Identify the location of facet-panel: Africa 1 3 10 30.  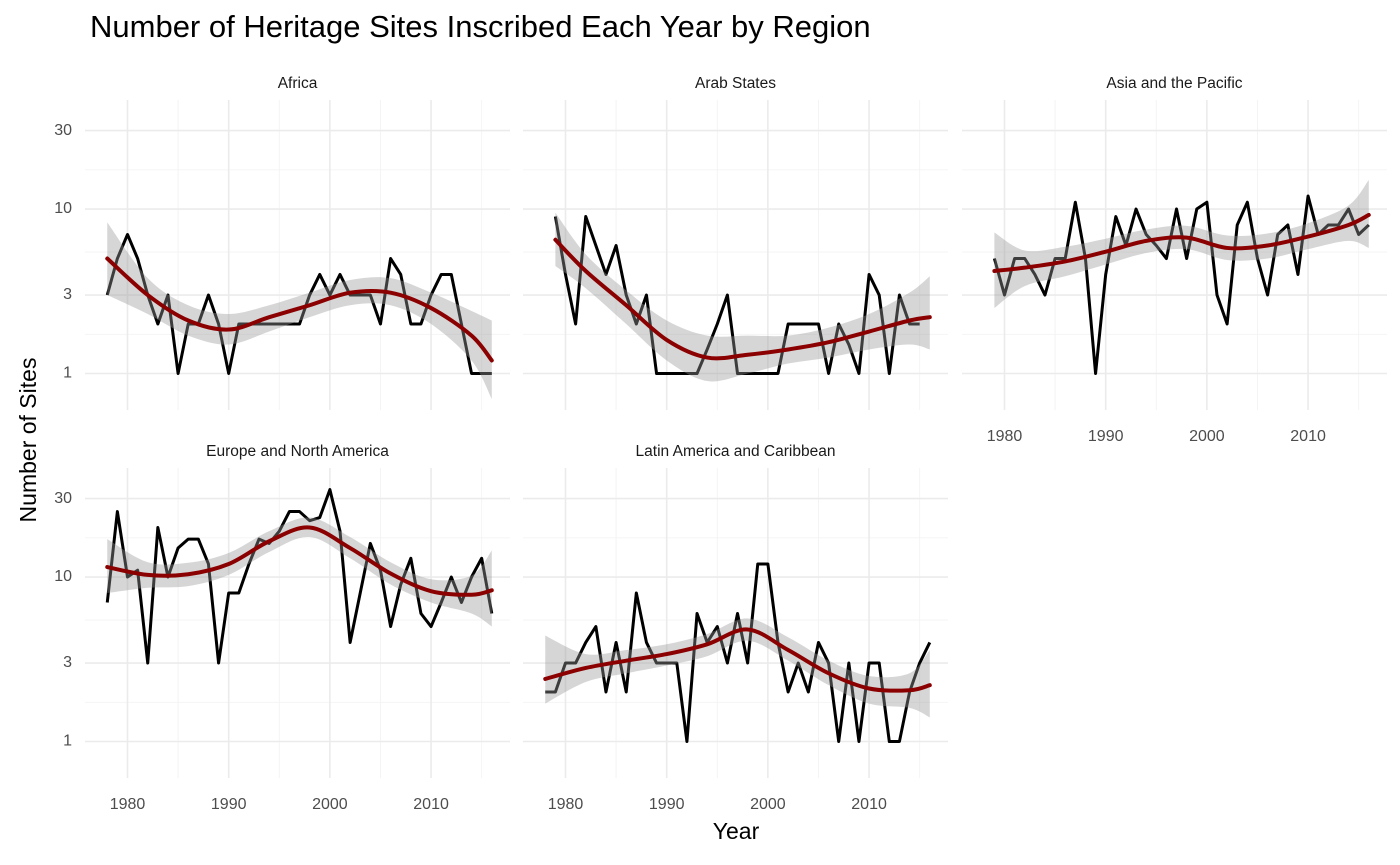
(282, 242).